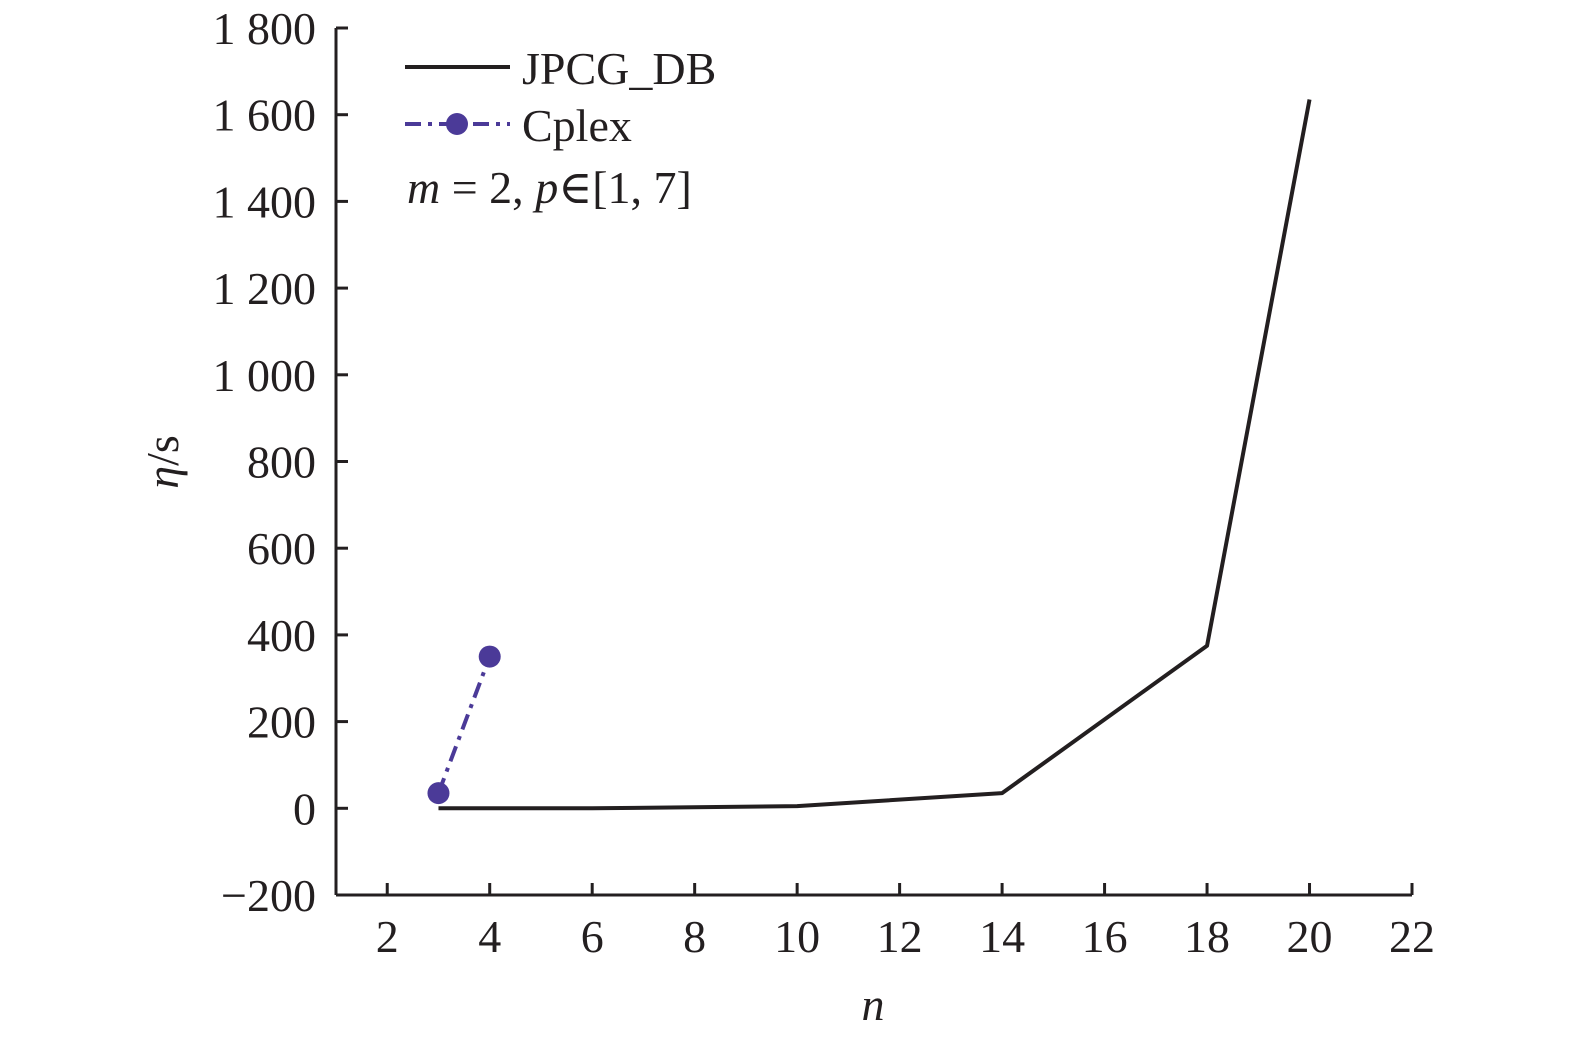 This screenshot has width=1575, height=1043. I want to click on y-axis-title: η/s, so click(162, 462).